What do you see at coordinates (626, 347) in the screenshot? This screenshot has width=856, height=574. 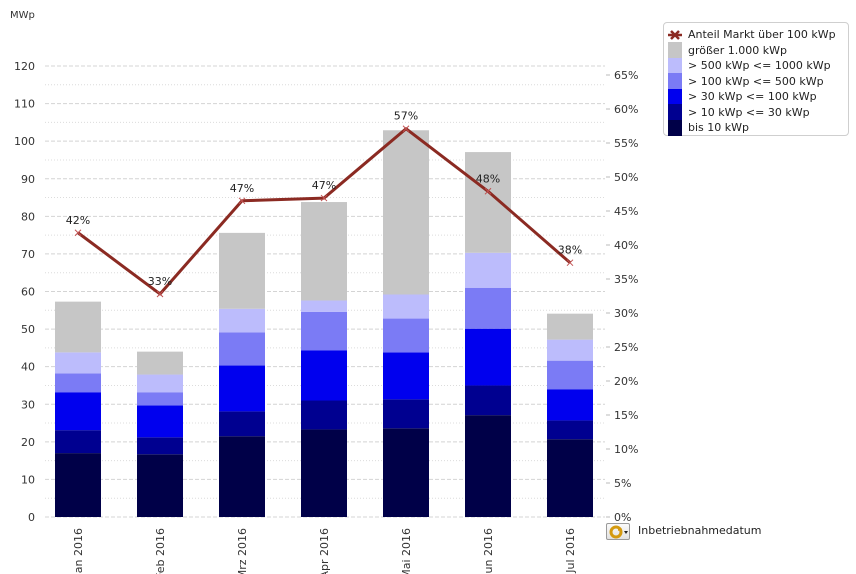 I see `y2-tick-label: 25%` at bounding box center [626, 347].